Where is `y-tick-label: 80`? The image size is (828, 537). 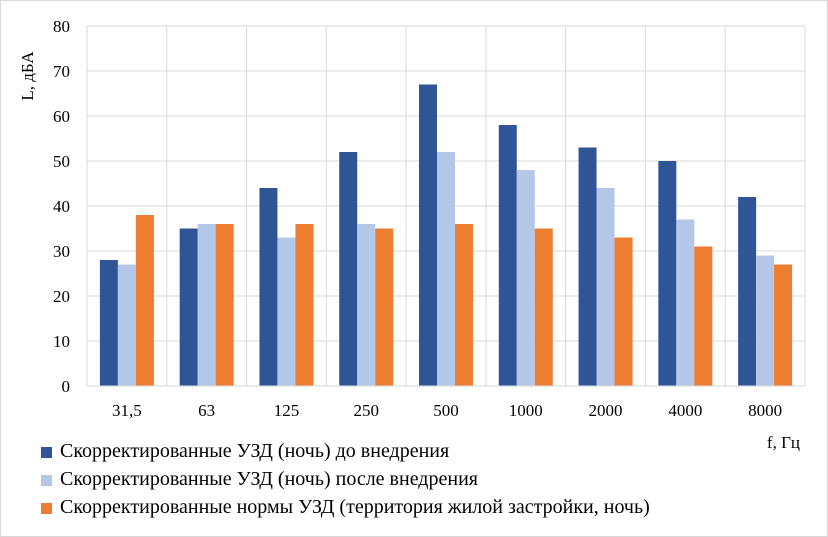 y-tick-label: 80 is located at coordinates (61, 26).